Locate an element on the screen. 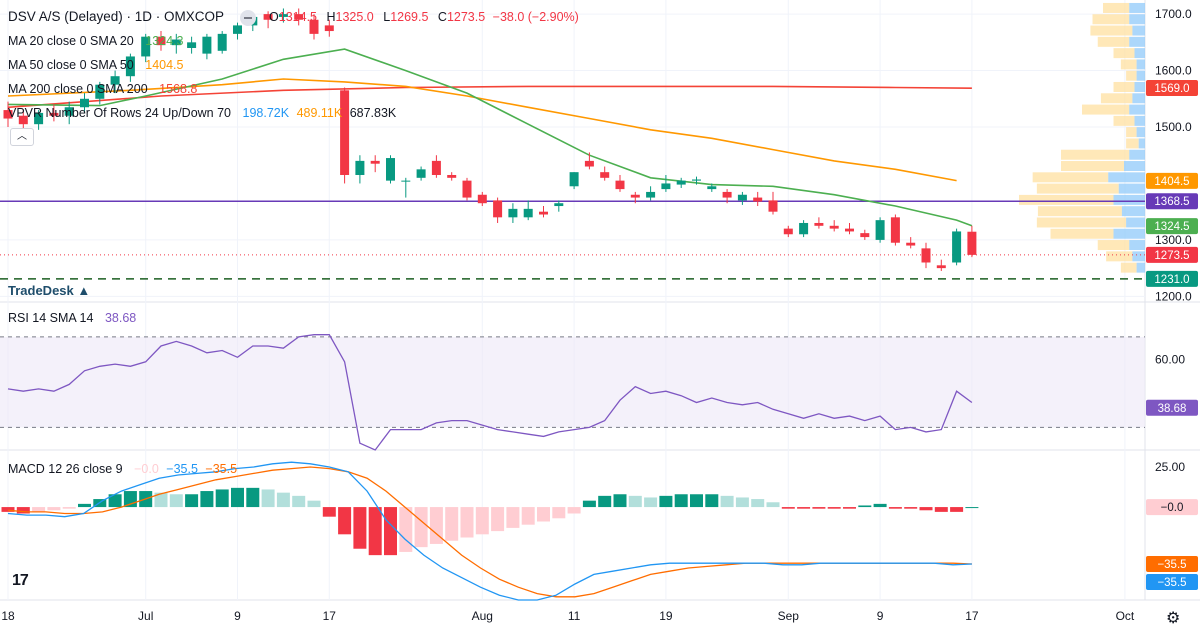  macd-zero-pill is located at coordinates (1172, 507).